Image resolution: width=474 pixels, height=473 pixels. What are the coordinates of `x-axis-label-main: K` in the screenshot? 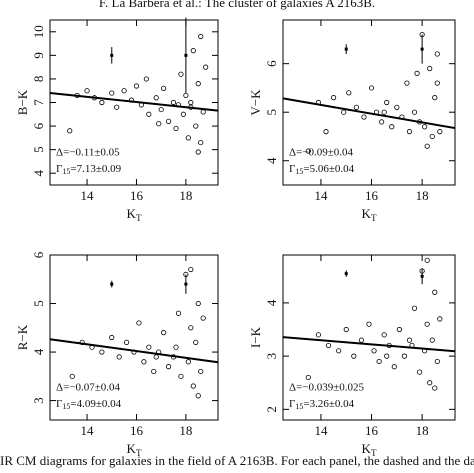 It's located at (367, 213).